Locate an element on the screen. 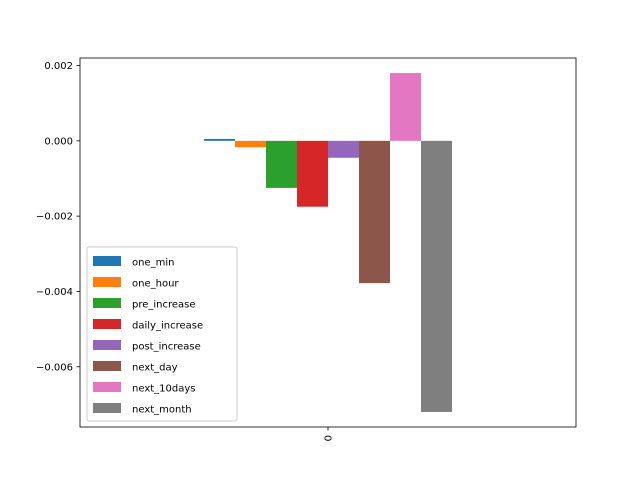 Image resolution: width=640 pixels, height=484 pixels. legend-label: daily_increase is located at coordinates (167, 326).